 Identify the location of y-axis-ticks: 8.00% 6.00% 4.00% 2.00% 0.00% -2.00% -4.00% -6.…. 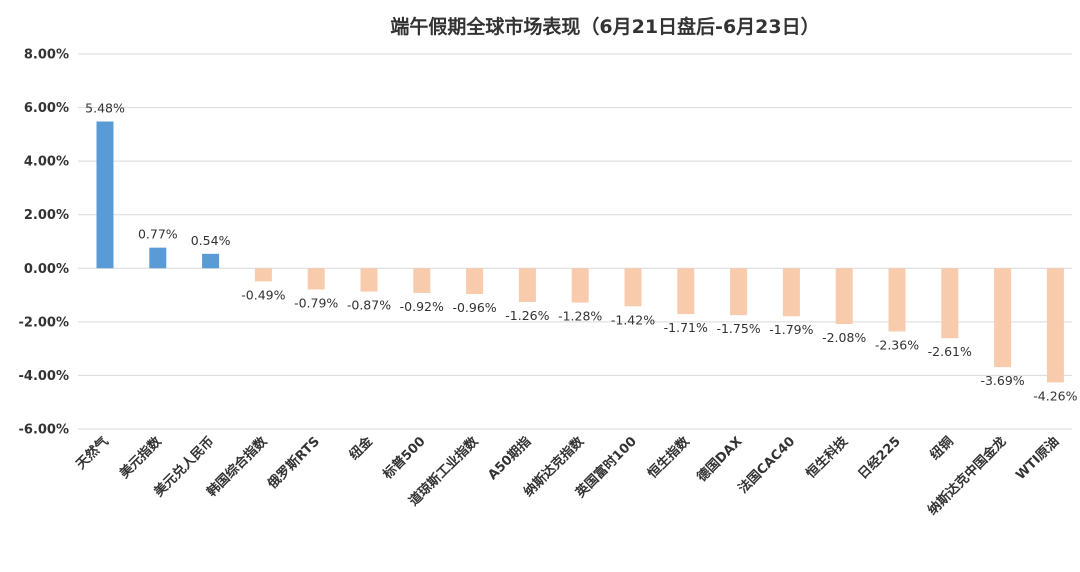
(44, 243).